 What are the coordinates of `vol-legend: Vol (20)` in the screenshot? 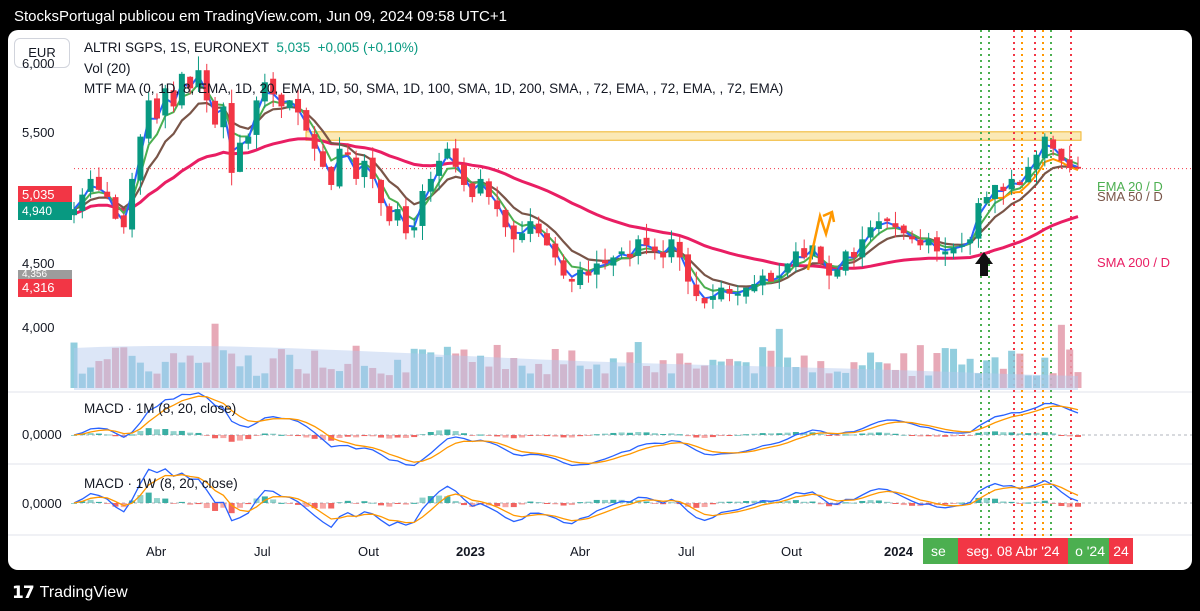 It's located at (107, 68).